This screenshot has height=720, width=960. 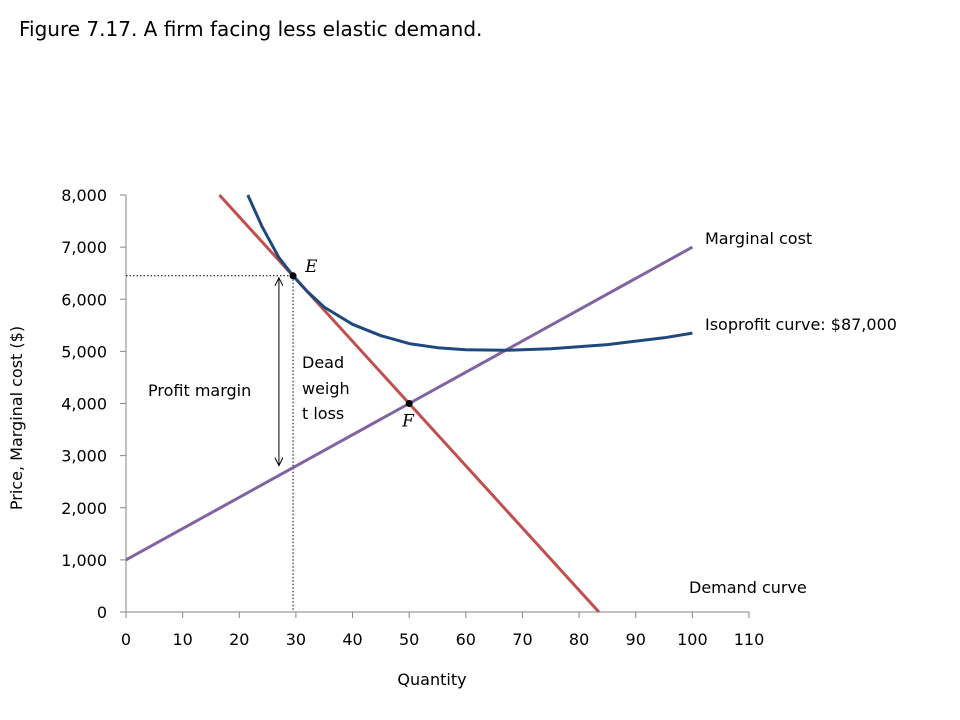 I want to click on x-tick-label: 60, so click(x=466, y=639).